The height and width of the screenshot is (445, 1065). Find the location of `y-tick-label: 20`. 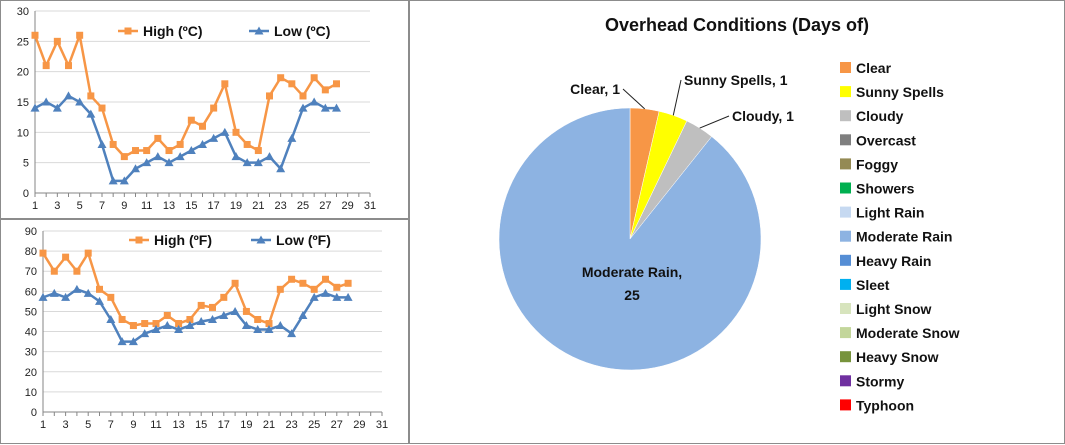

y-tick-label: 20 is located at coordinates (31, 373).